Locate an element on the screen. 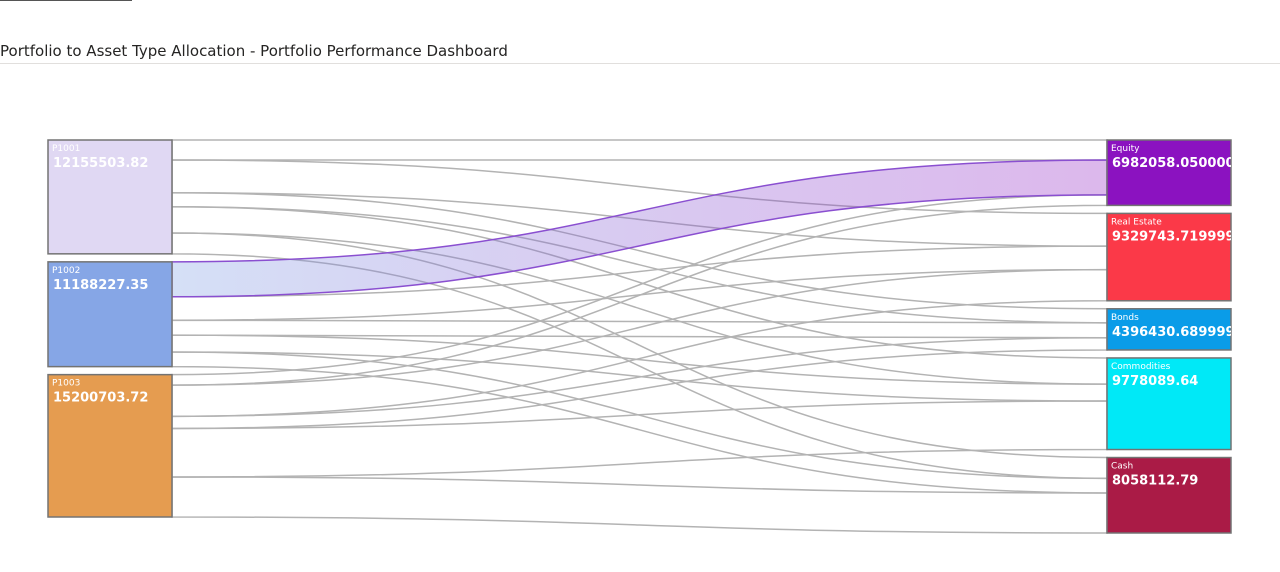 The height and width of the screenshot is (572, 1280). node-label-group: Cash 8058112.79 is located at coordinates (1154, 475).